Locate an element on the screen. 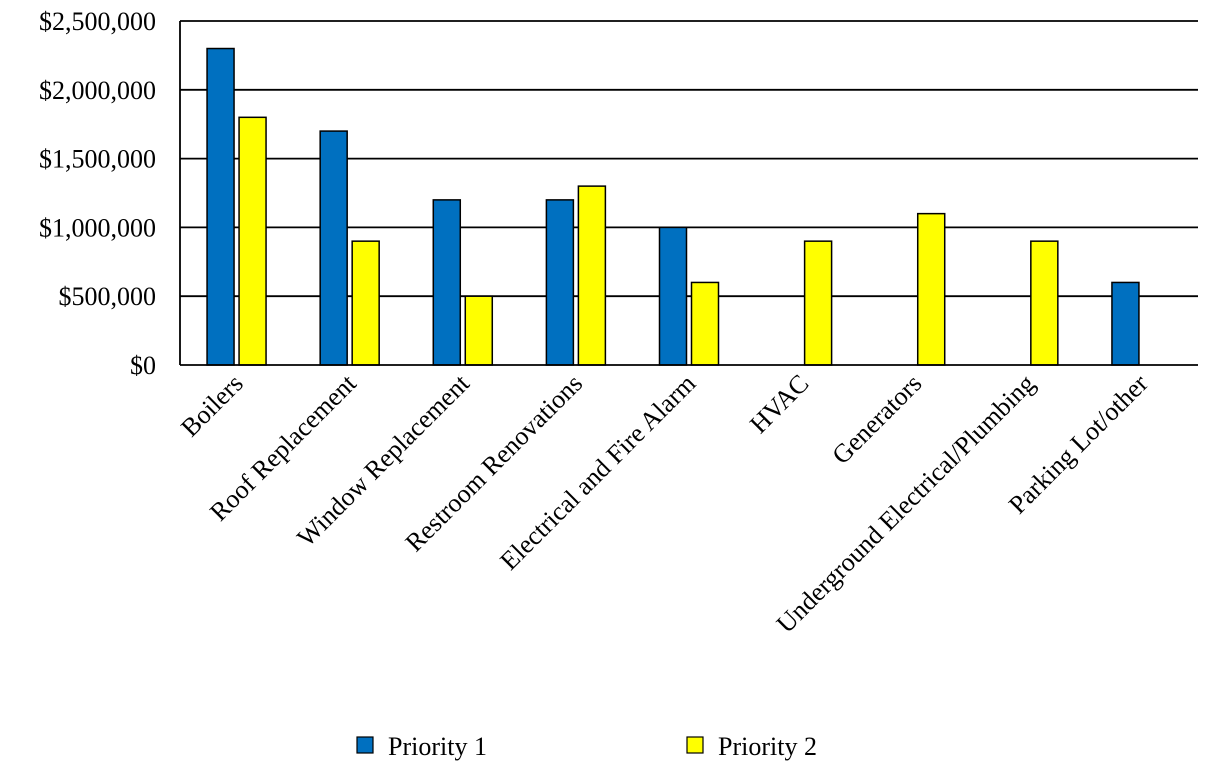 This screenshot has height=765, width=1222. y-tick-label: $2,500,000 is located at coordinates (97, 21).